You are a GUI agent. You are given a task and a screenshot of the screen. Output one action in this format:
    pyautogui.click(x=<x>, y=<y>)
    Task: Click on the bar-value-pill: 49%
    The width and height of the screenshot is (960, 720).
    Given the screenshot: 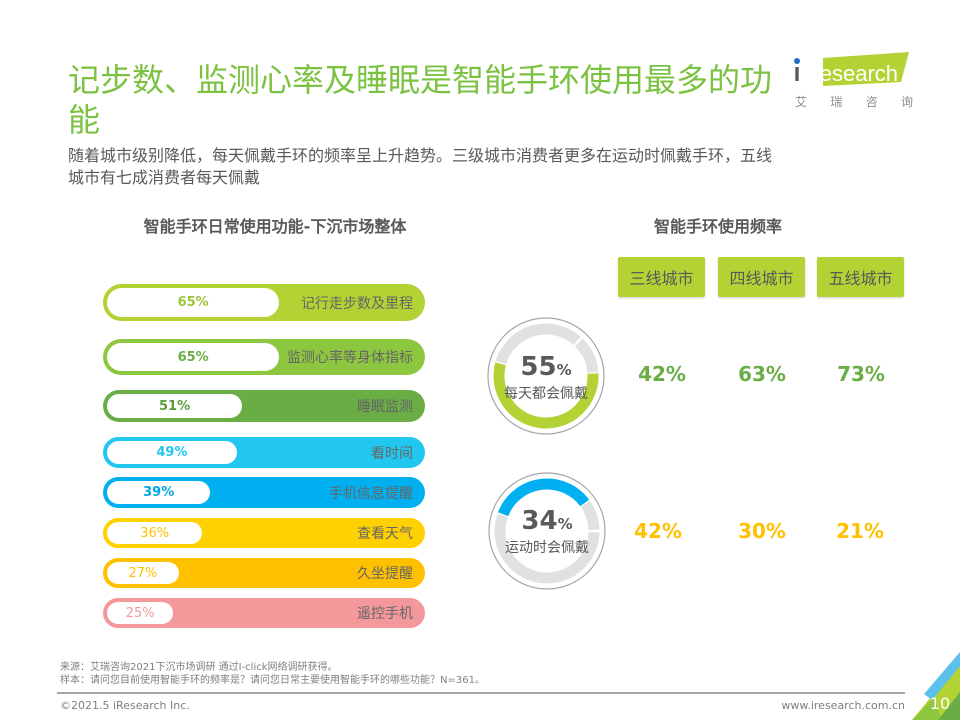 What is the action you would take?
    pyautogui.click(x=172, y=452)
    